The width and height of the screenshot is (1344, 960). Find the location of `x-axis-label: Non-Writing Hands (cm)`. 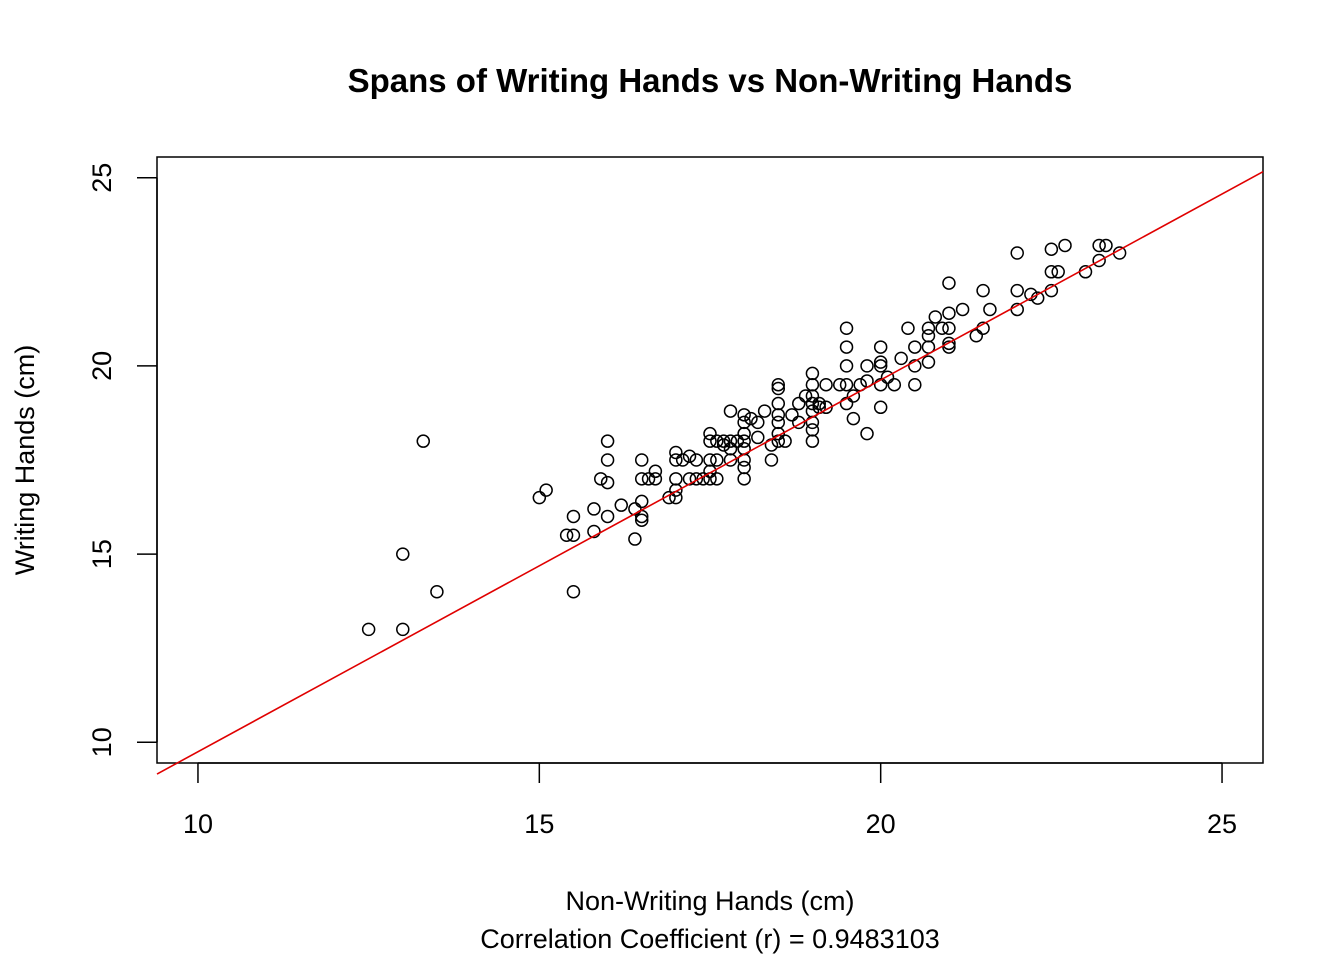

x-axis-label: Non-Writing Hands (cm) is located at coordinates (709, 901).